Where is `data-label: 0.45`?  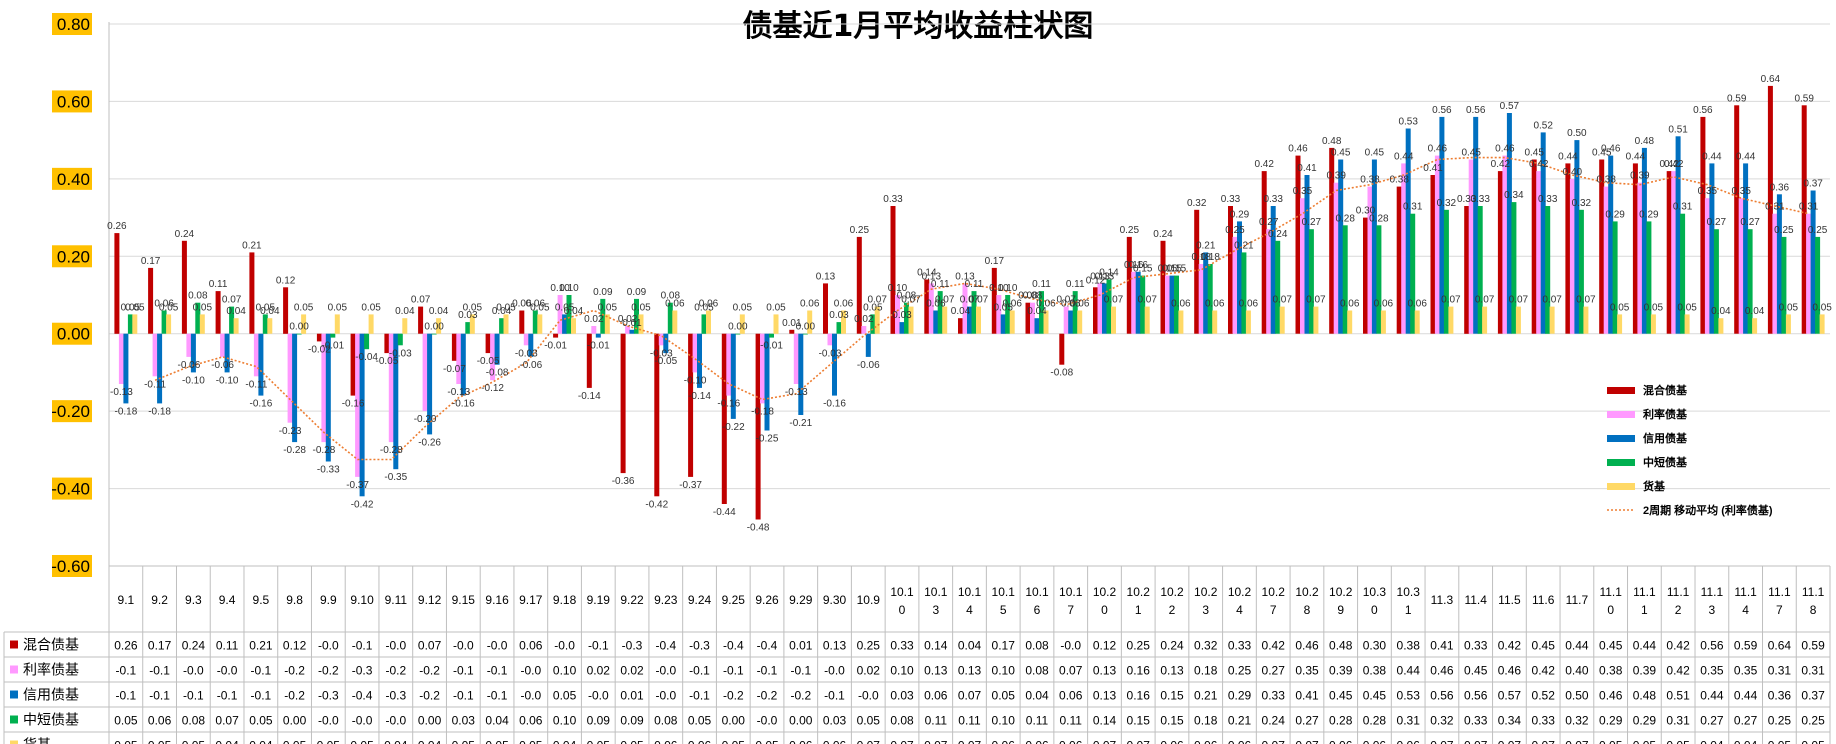 data-label: 0.45 is located at coordinates (1375, 153).